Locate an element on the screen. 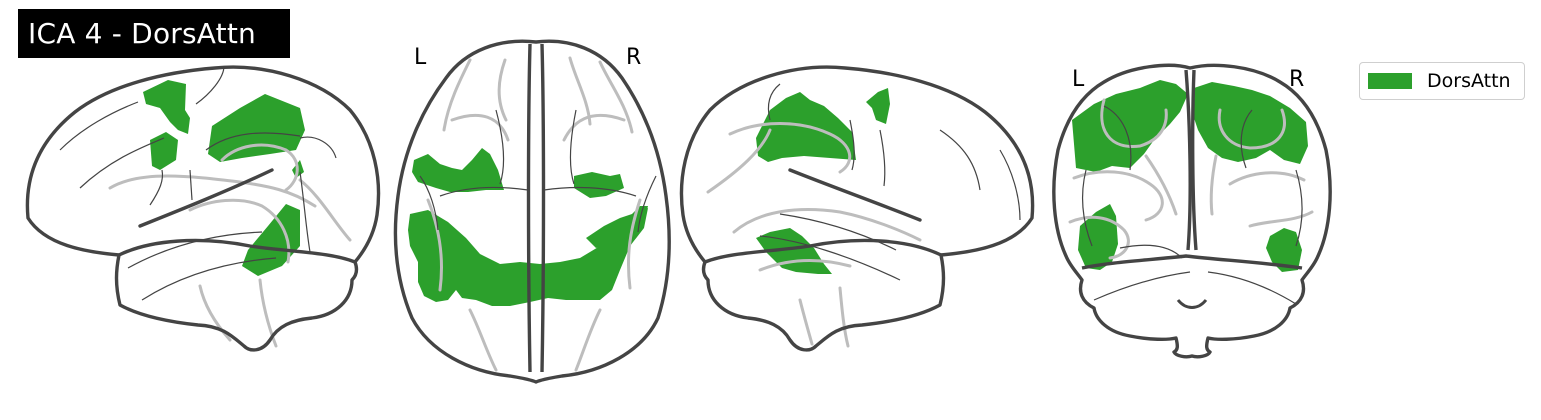  coronal-cerebrum-base is located at coordinates (1192, 262).